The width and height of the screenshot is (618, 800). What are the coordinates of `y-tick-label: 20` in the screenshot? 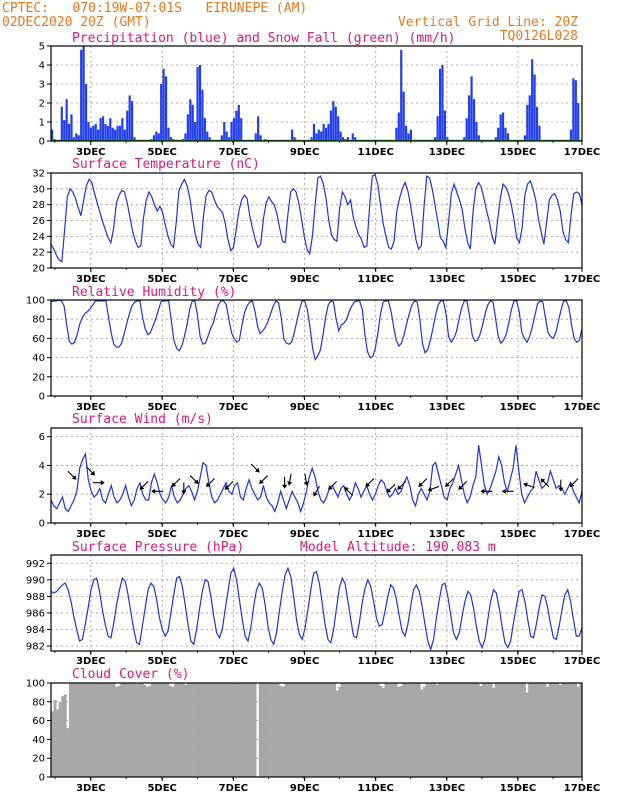 It's located at (38, 759).